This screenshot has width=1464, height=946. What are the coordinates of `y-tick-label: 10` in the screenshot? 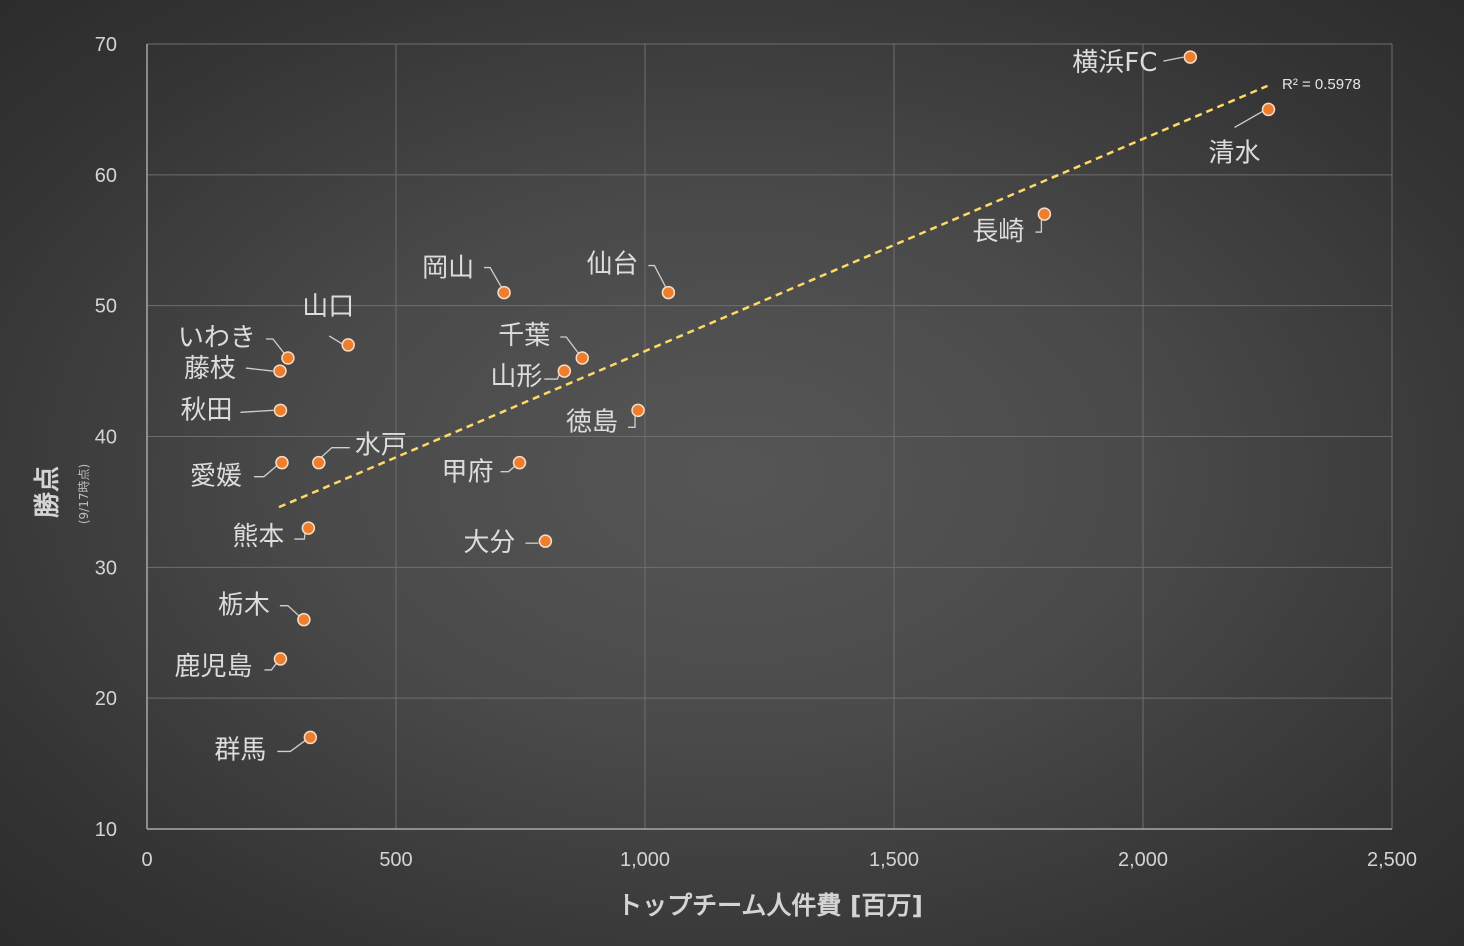 It's located at (106, 830).